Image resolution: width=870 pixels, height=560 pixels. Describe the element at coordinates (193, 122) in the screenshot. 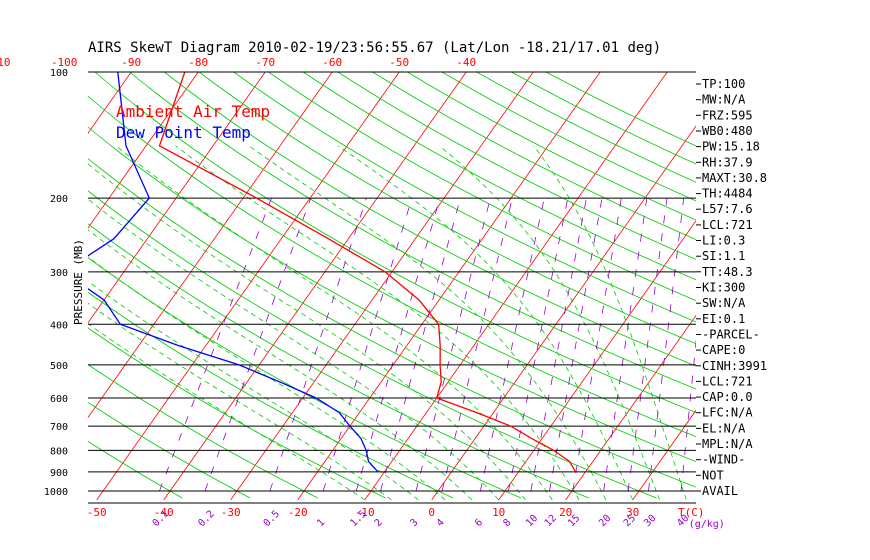

I see `legend: Ambient Air Temp Dew Point Temp` at that location.